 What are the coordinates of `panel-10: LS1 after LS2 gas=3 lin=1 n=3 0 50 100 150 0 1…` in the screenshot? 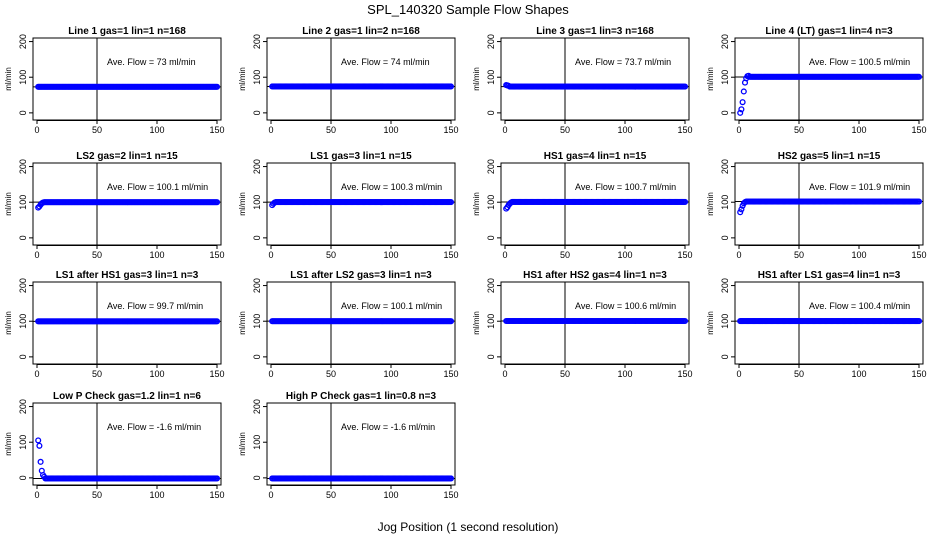 It's located at (348, 324).